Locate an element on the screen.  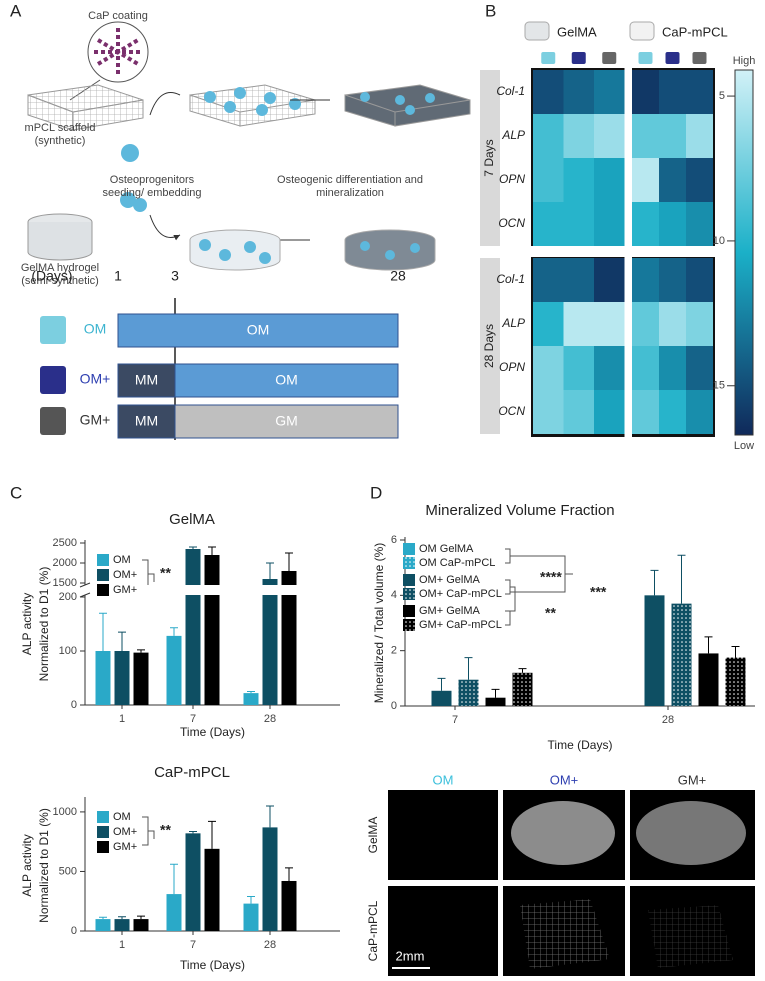
schematic-label: Osteogenic differentiation and is located at coordinates (350, 180).